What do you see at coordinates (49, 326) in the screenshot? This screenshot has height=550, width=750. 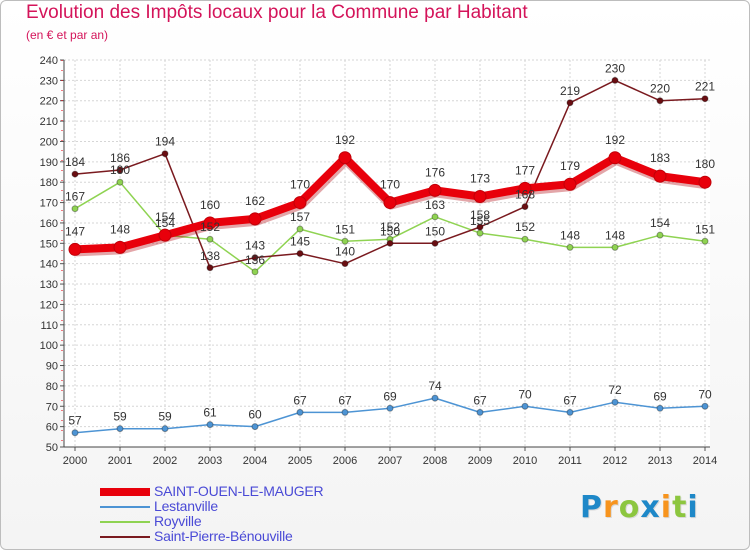 I see `y-tick-label: 110` at bounding box center [49, 326].